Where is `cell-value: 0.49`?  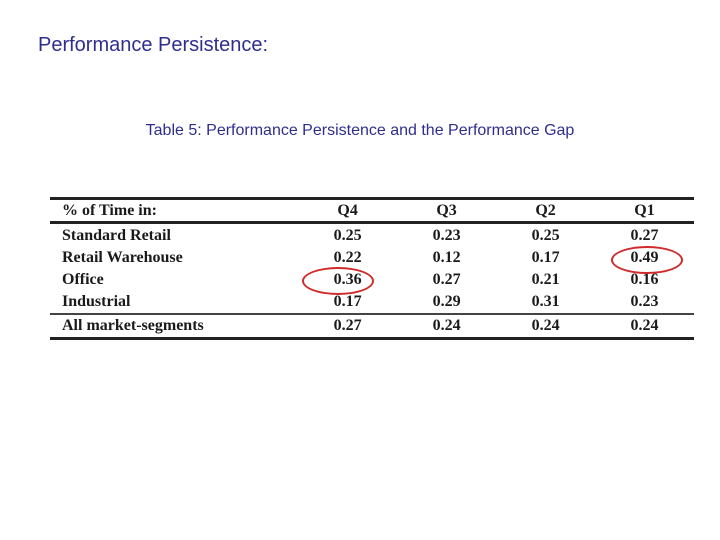 cell-value: 0.49 is located at coordinates (644, 257).